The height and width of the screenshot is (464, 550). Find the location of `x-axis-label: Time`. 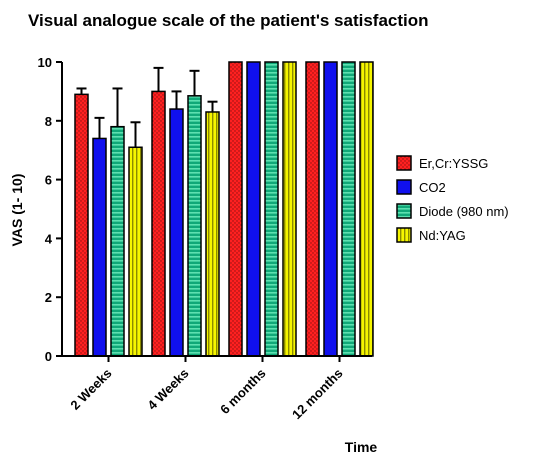

x-axis-label: Time is located at coordinates (361, 447).